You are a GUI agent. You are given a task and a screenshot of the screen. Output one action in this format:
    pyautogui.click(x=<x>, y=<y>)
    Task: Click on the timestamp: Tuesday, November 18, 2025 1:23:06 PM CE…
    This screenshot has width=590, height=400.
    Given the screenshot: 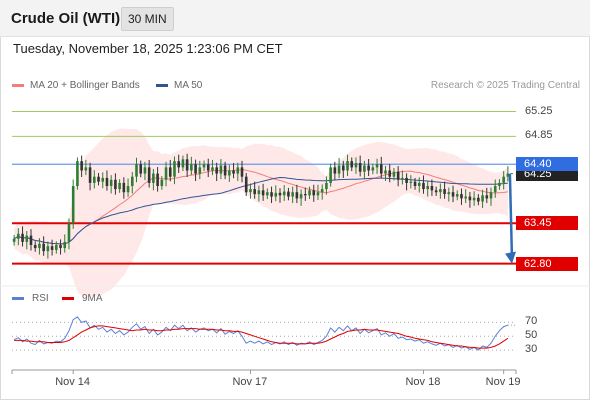 What is the action you would take?
    pyautogui.click(x=148, y=48)
    